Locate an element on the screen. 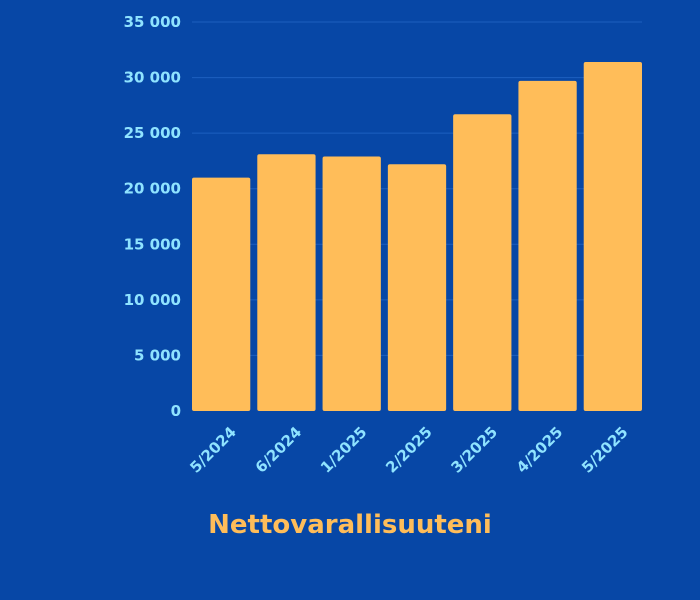  x-tick-label: 1/2025 is located at coordinates (344, 450).